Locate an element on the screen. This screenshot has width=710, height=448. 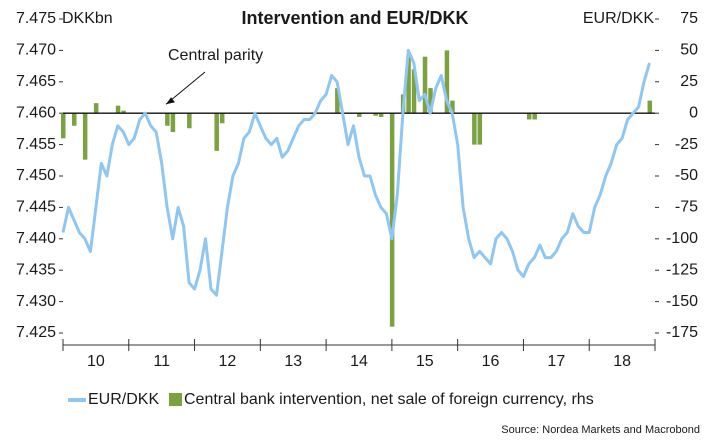
annotation-arrow is located at coordinates (185, 88).